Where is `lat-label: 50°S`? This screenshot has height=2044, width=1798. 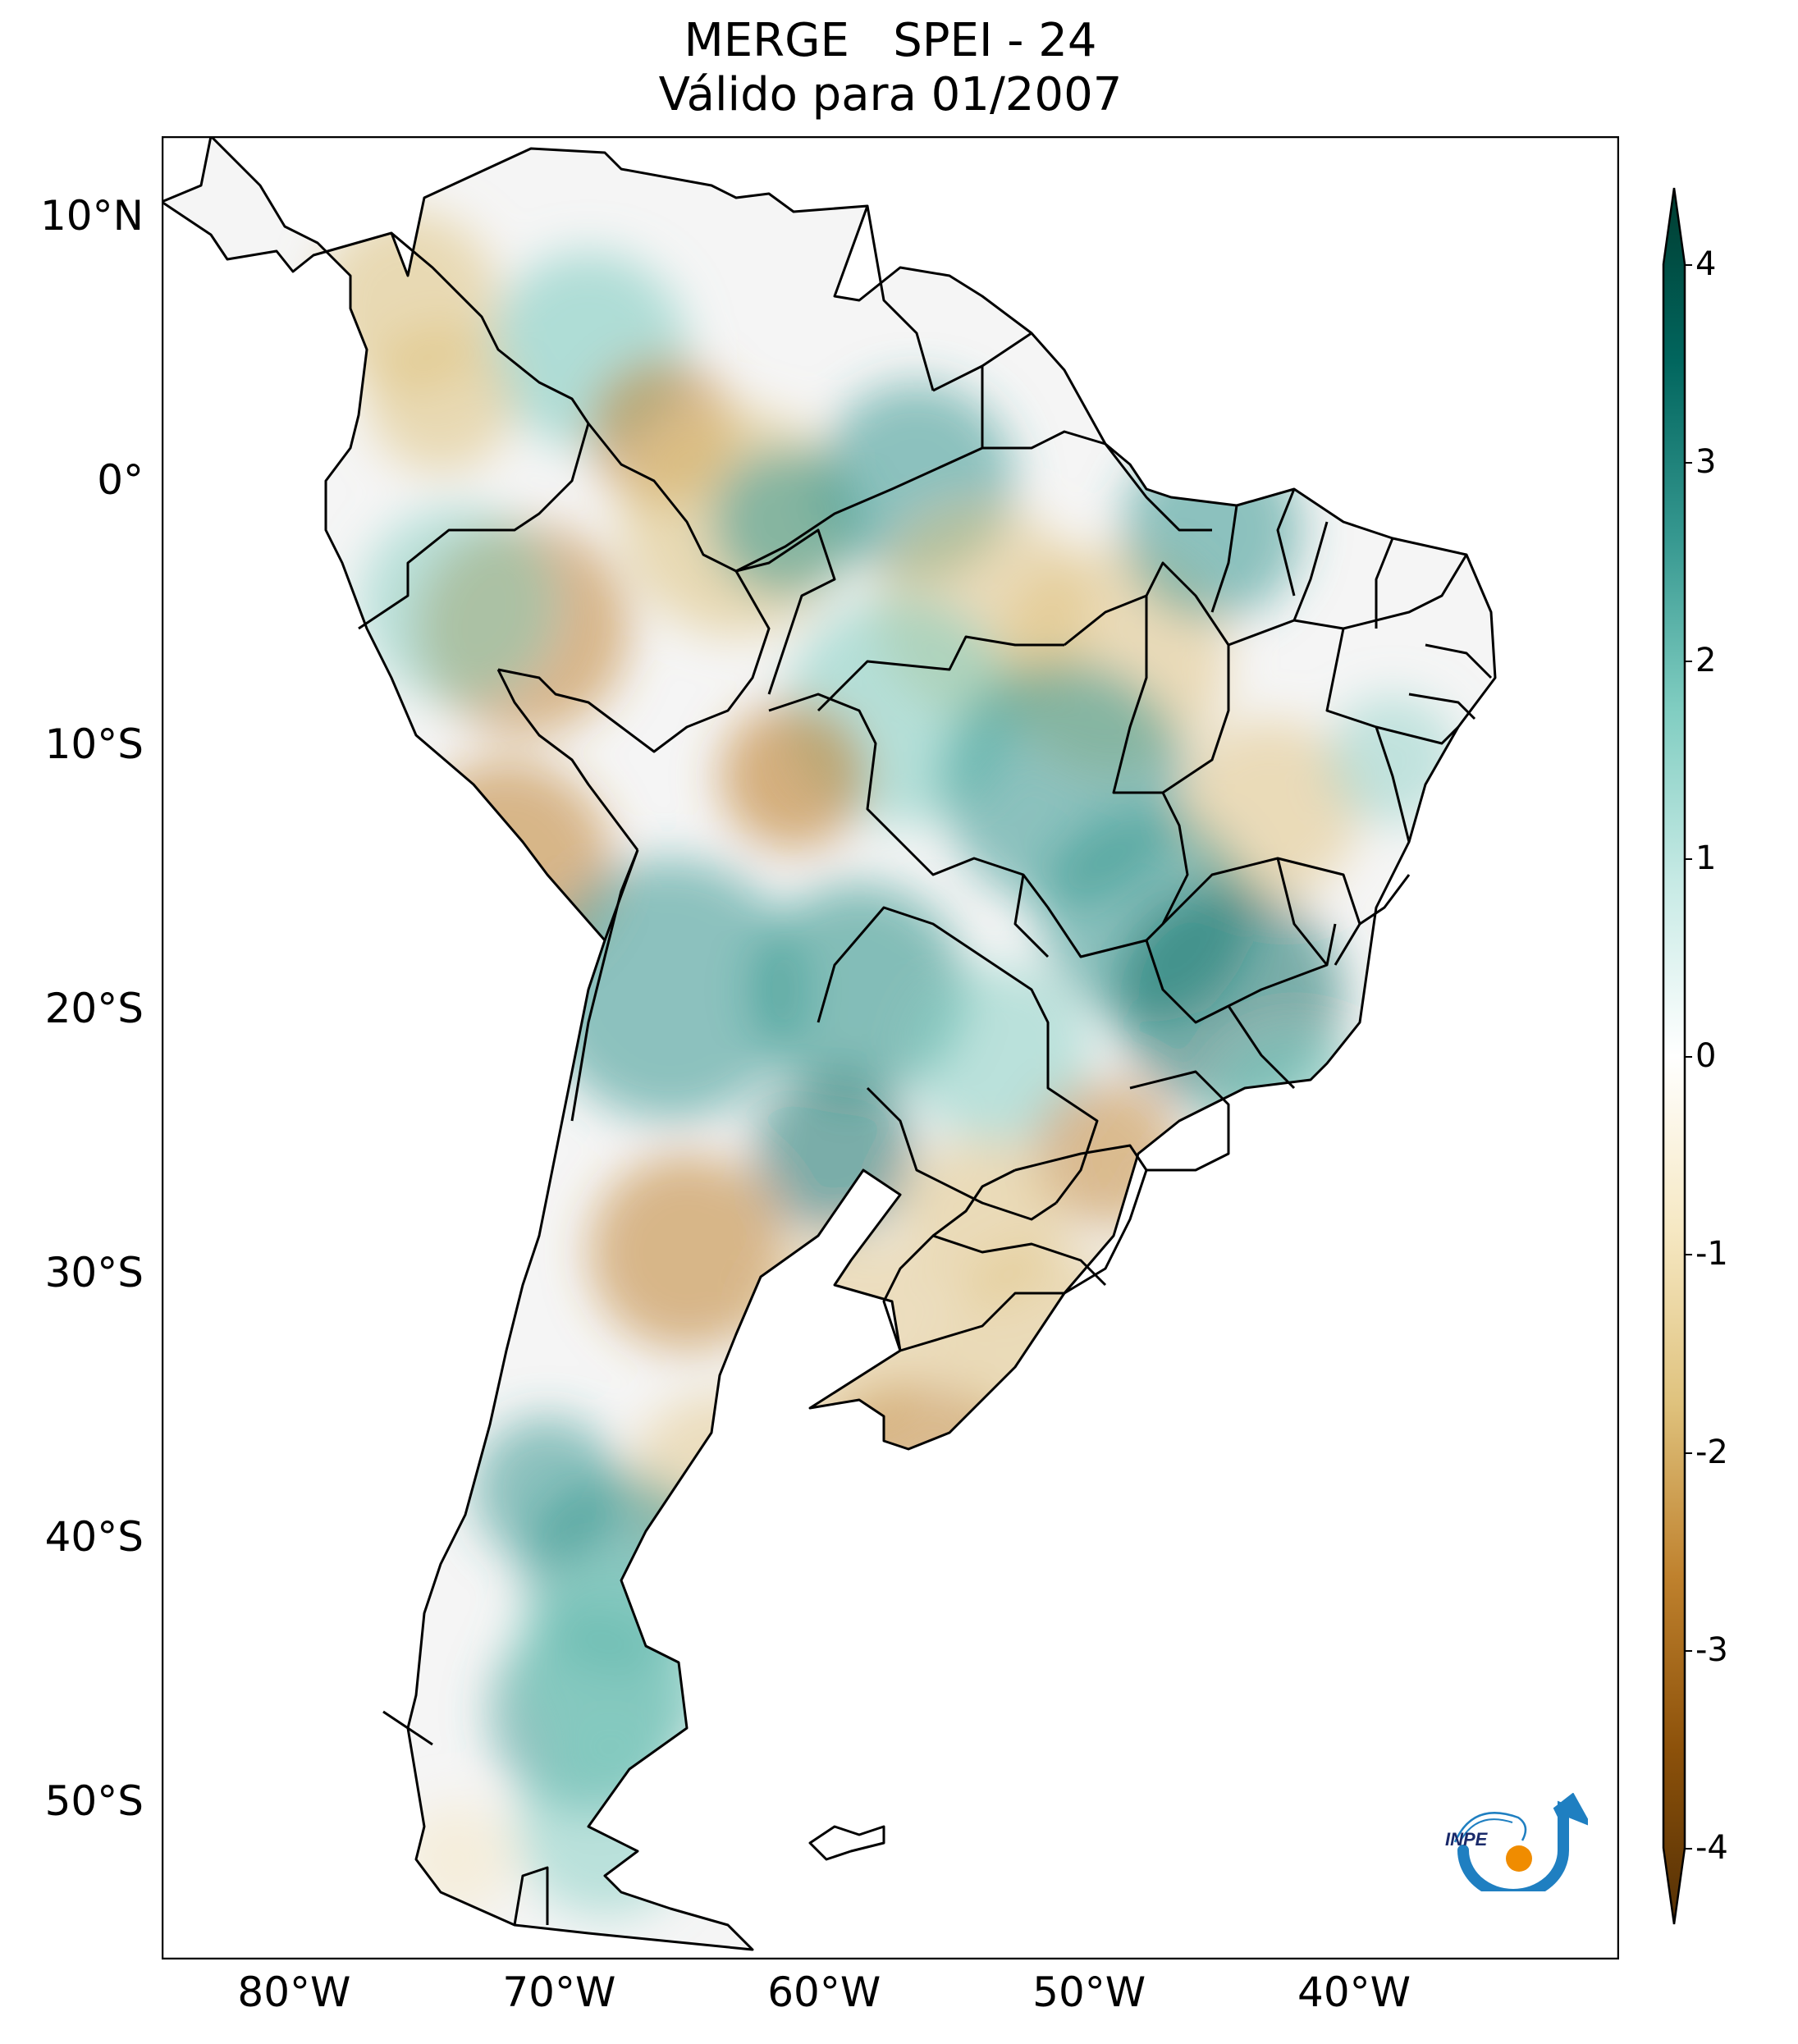
lat-label: 50°S is located at coordinates (94, 1800).